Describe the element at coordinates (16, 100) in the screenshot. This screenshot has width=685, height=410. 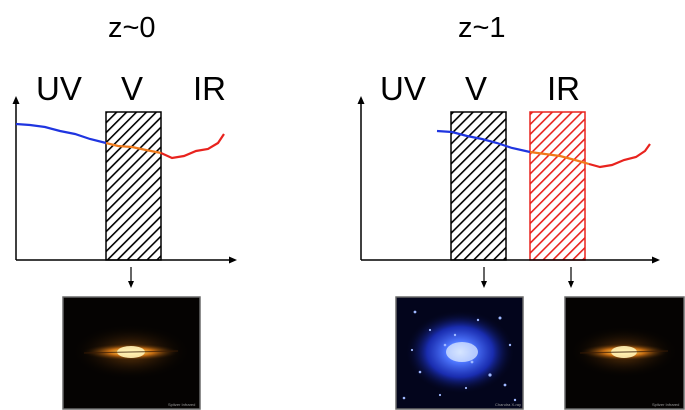
I see `left-y-axis-arrow` at that location.